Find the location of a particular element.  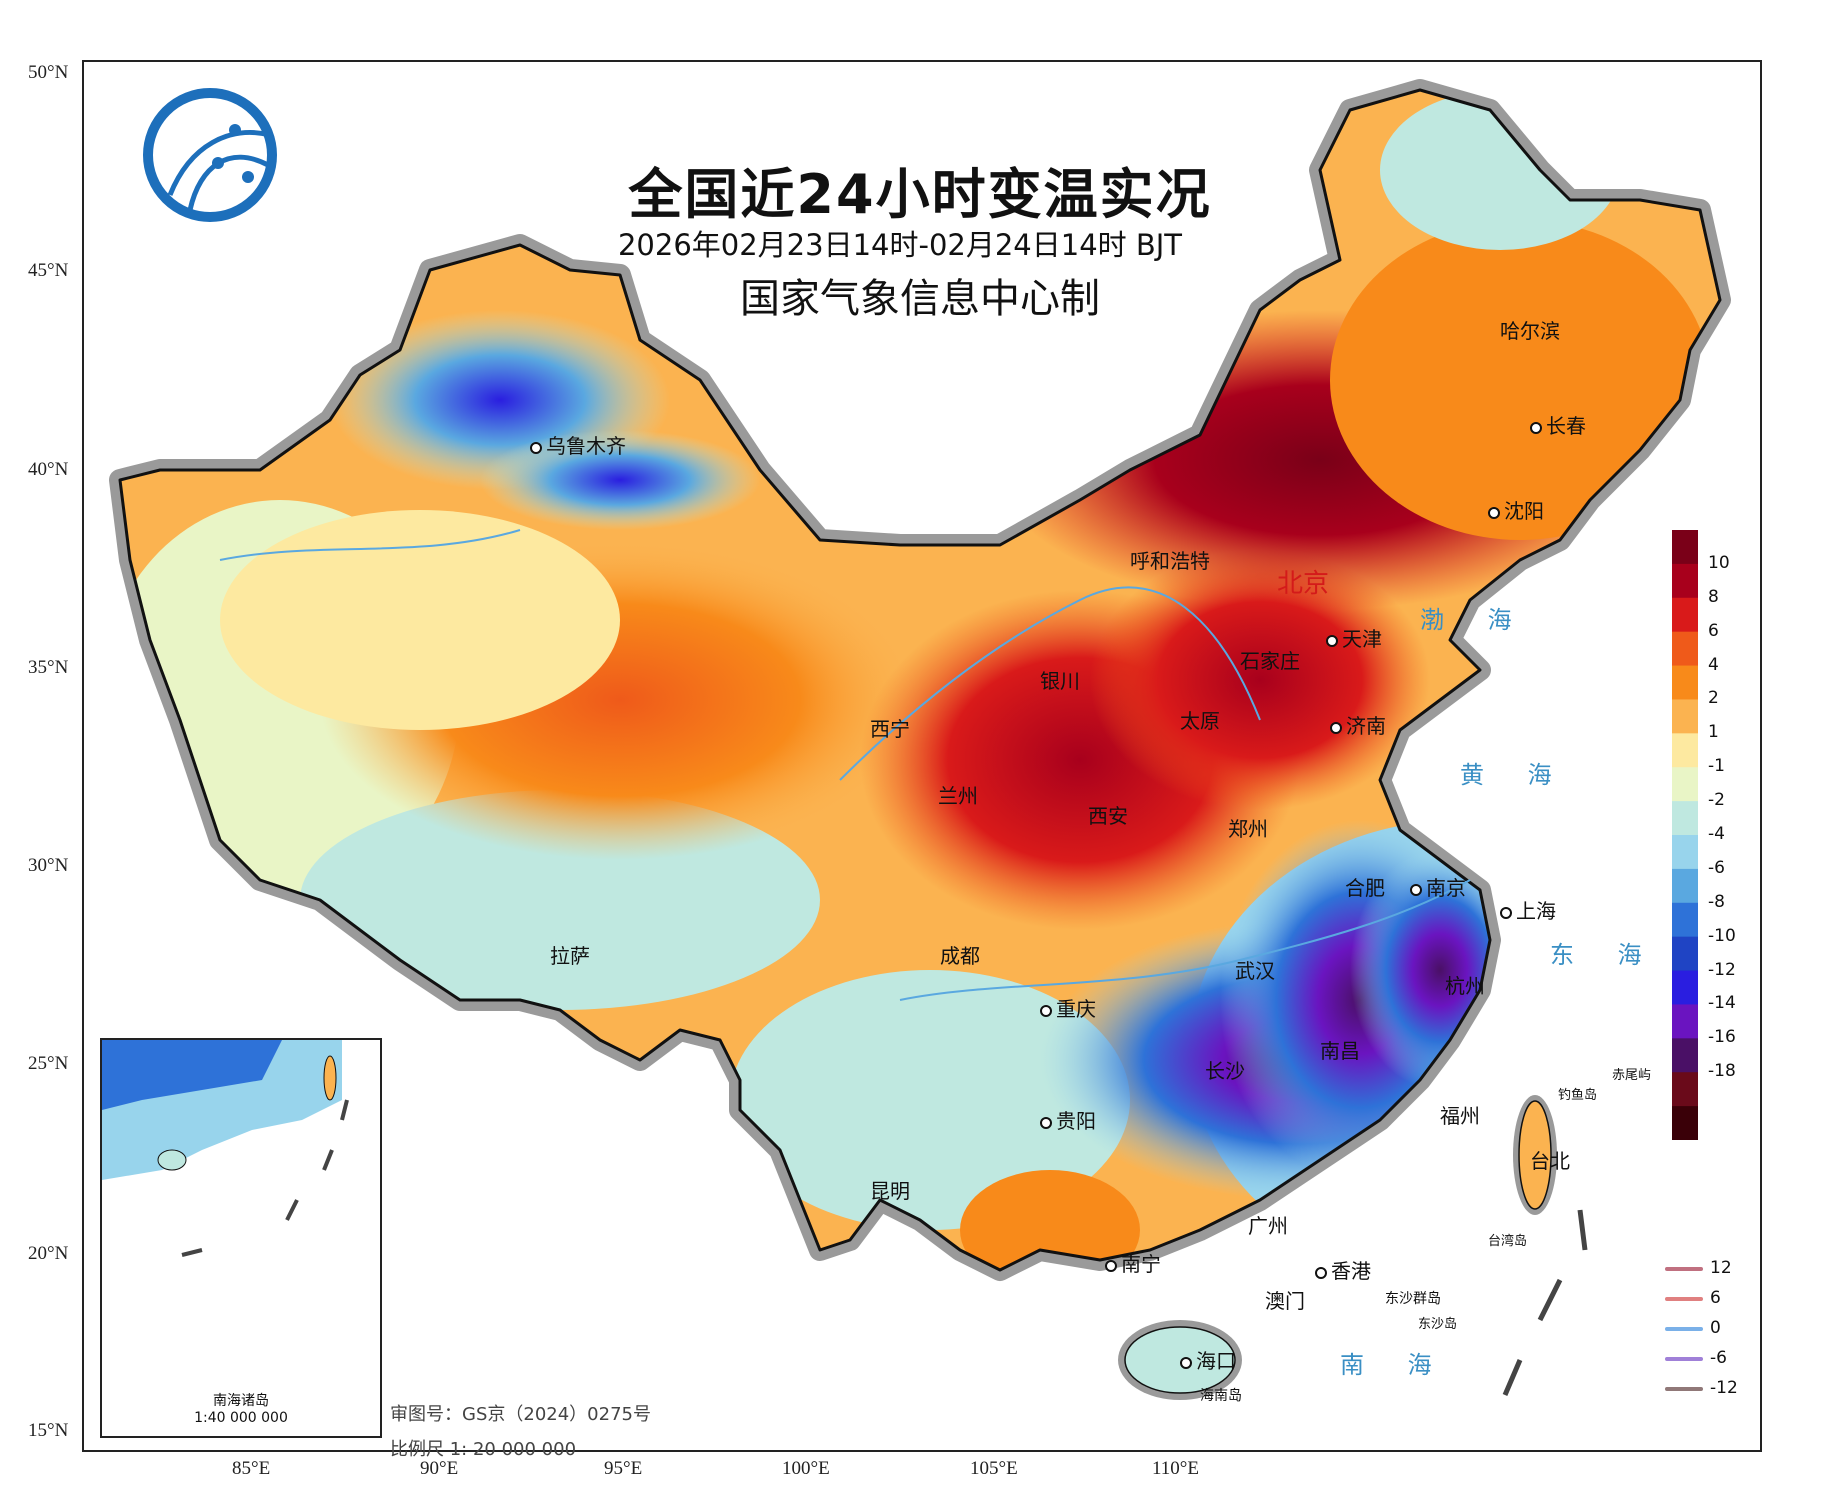

colorbar-label: 2 is located at coordinates (1713, 698).